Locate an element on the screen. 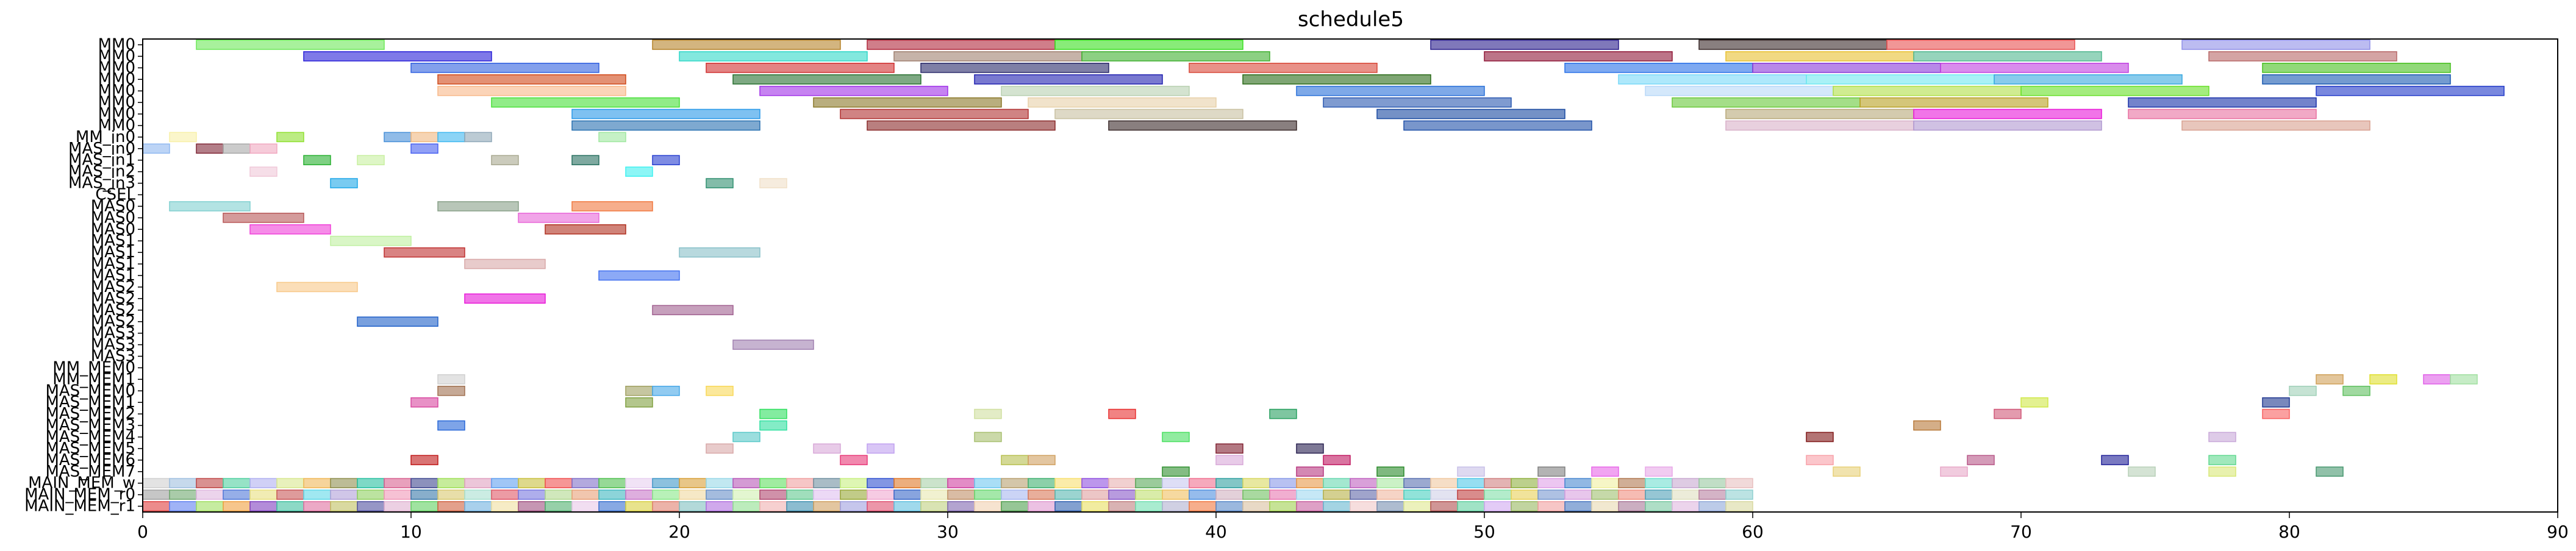 The height and width of the screenshot is (551, 2576). y-tick-label: MM_MEM1 is located at coordinates (93, 379).